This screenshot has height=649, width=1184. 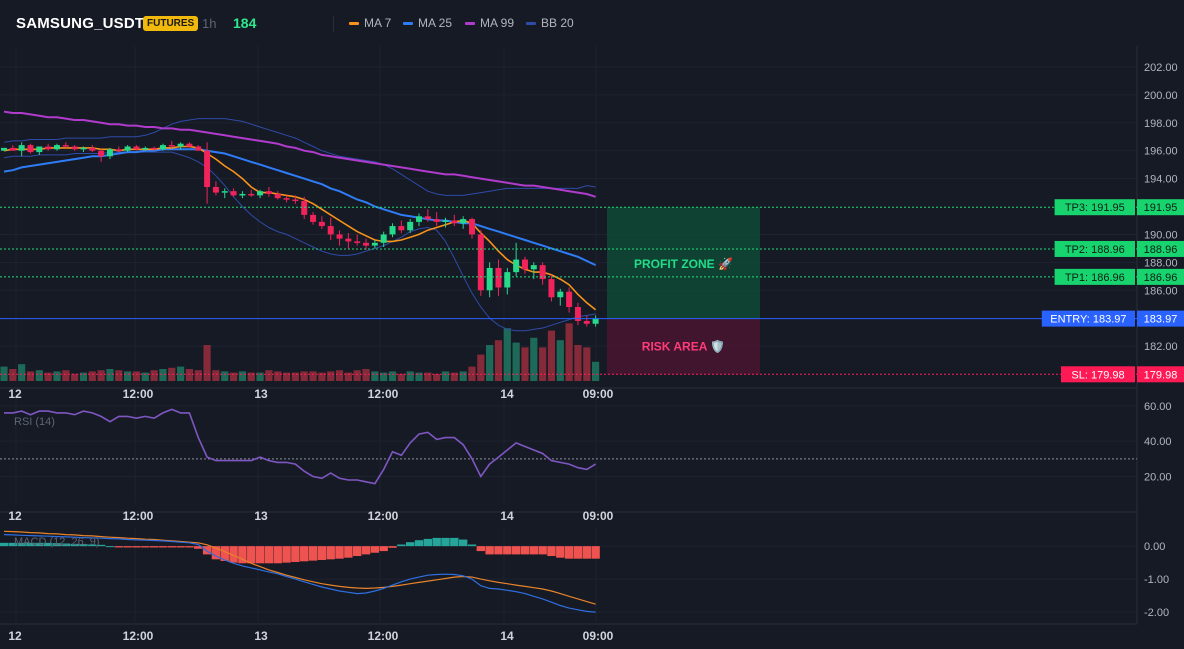 I want to click on legend-ma7: MA 7, so click(x=370, y=23).